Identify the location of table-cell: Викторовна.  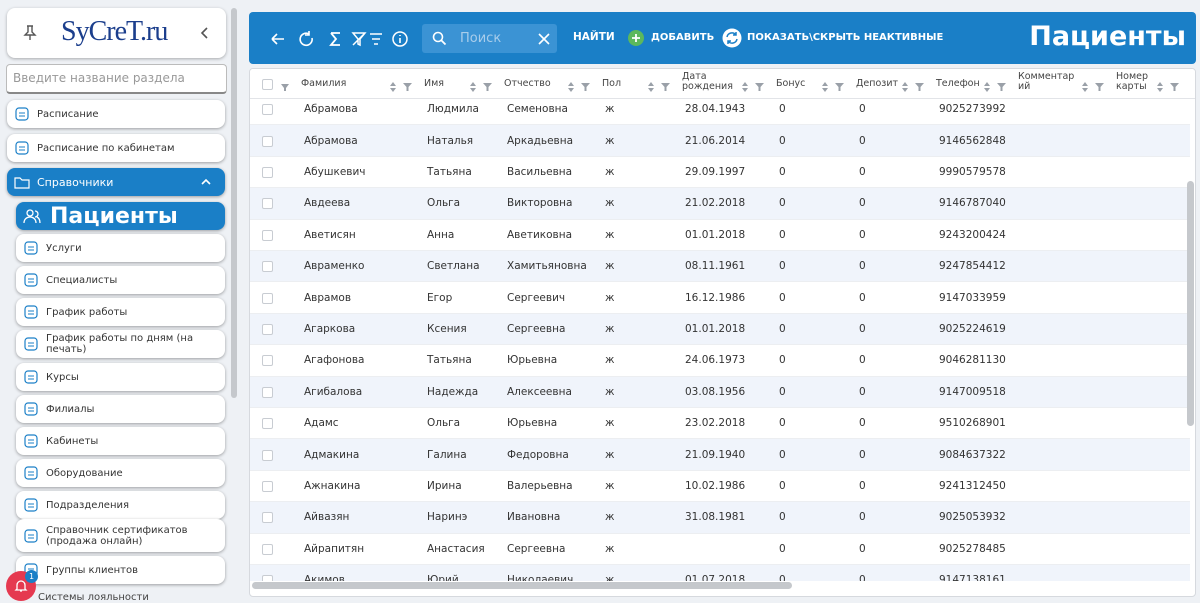
(540, 203).